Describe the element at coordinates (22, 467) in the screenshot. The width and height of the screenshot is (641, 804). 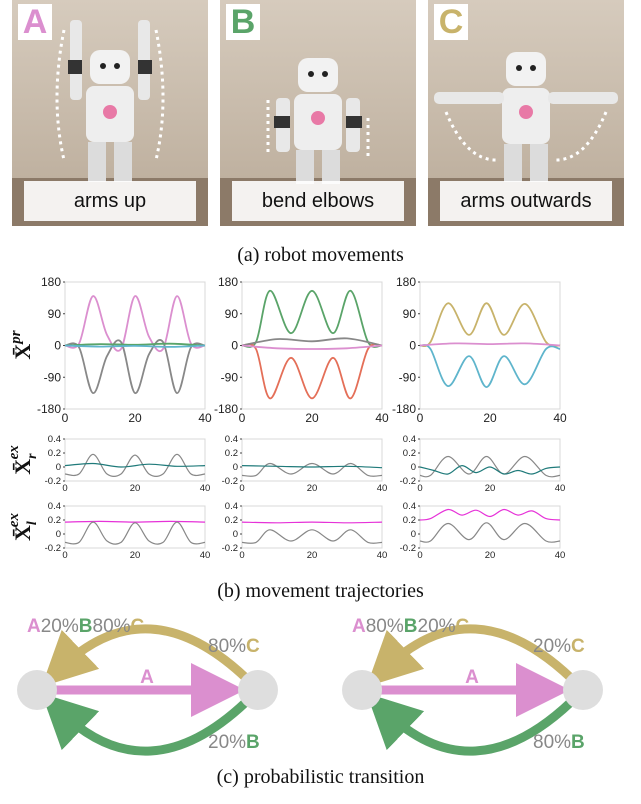
I see `y-axis-symbol: X̄` at that location.